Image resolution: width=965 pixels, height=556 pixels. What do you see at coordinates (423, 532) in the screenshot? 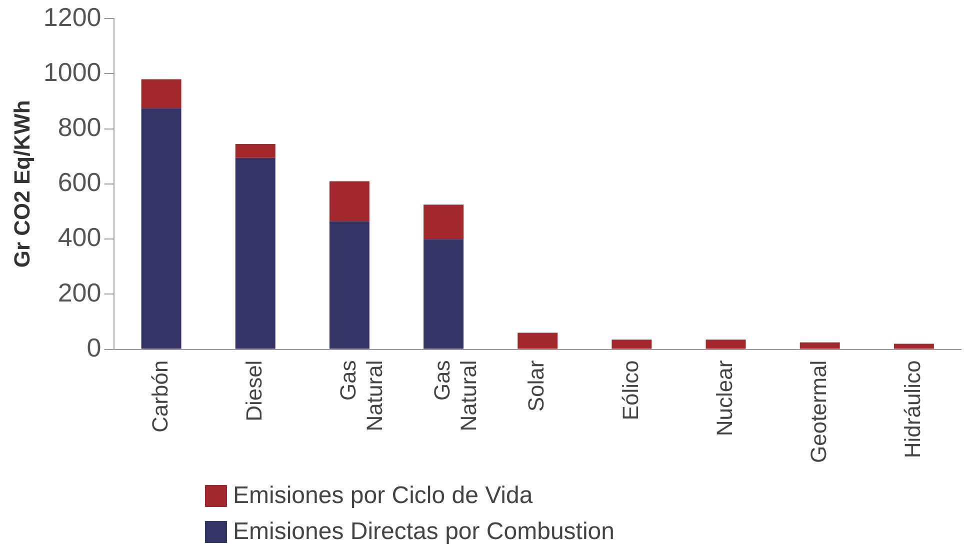
I see `legend-label: Emisiones Directas por Combustion` at bounding box center [423, 532].